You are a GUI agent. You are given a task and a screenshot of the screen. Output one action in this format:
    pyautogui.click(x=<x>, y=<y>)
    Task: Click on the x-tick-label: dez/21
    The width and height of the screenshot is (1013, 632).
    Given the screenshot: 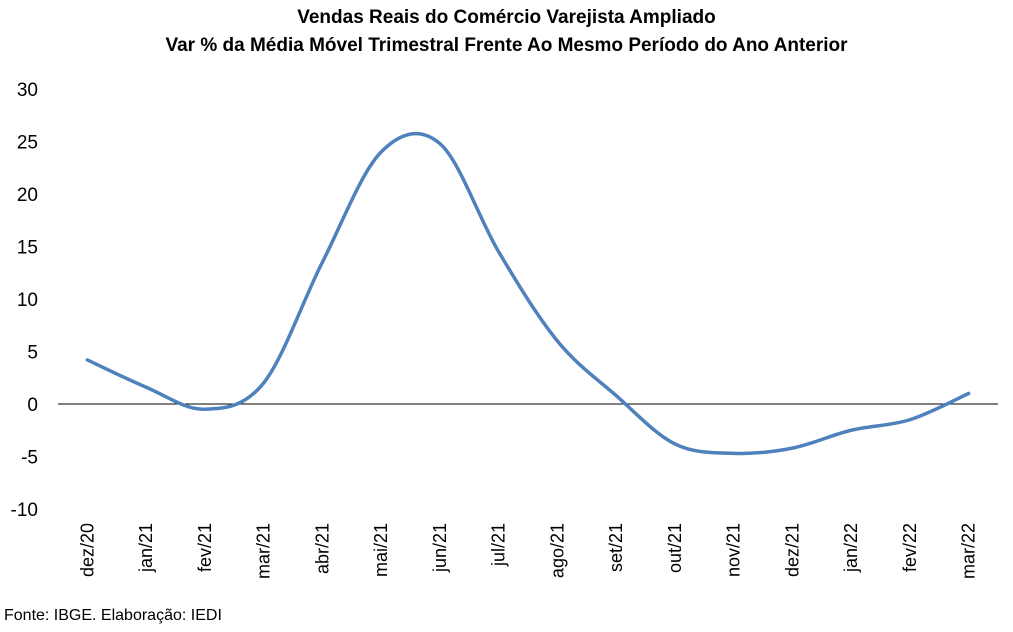 What is the action you would take?
    pyautogui.click(x=792, y=550)
    